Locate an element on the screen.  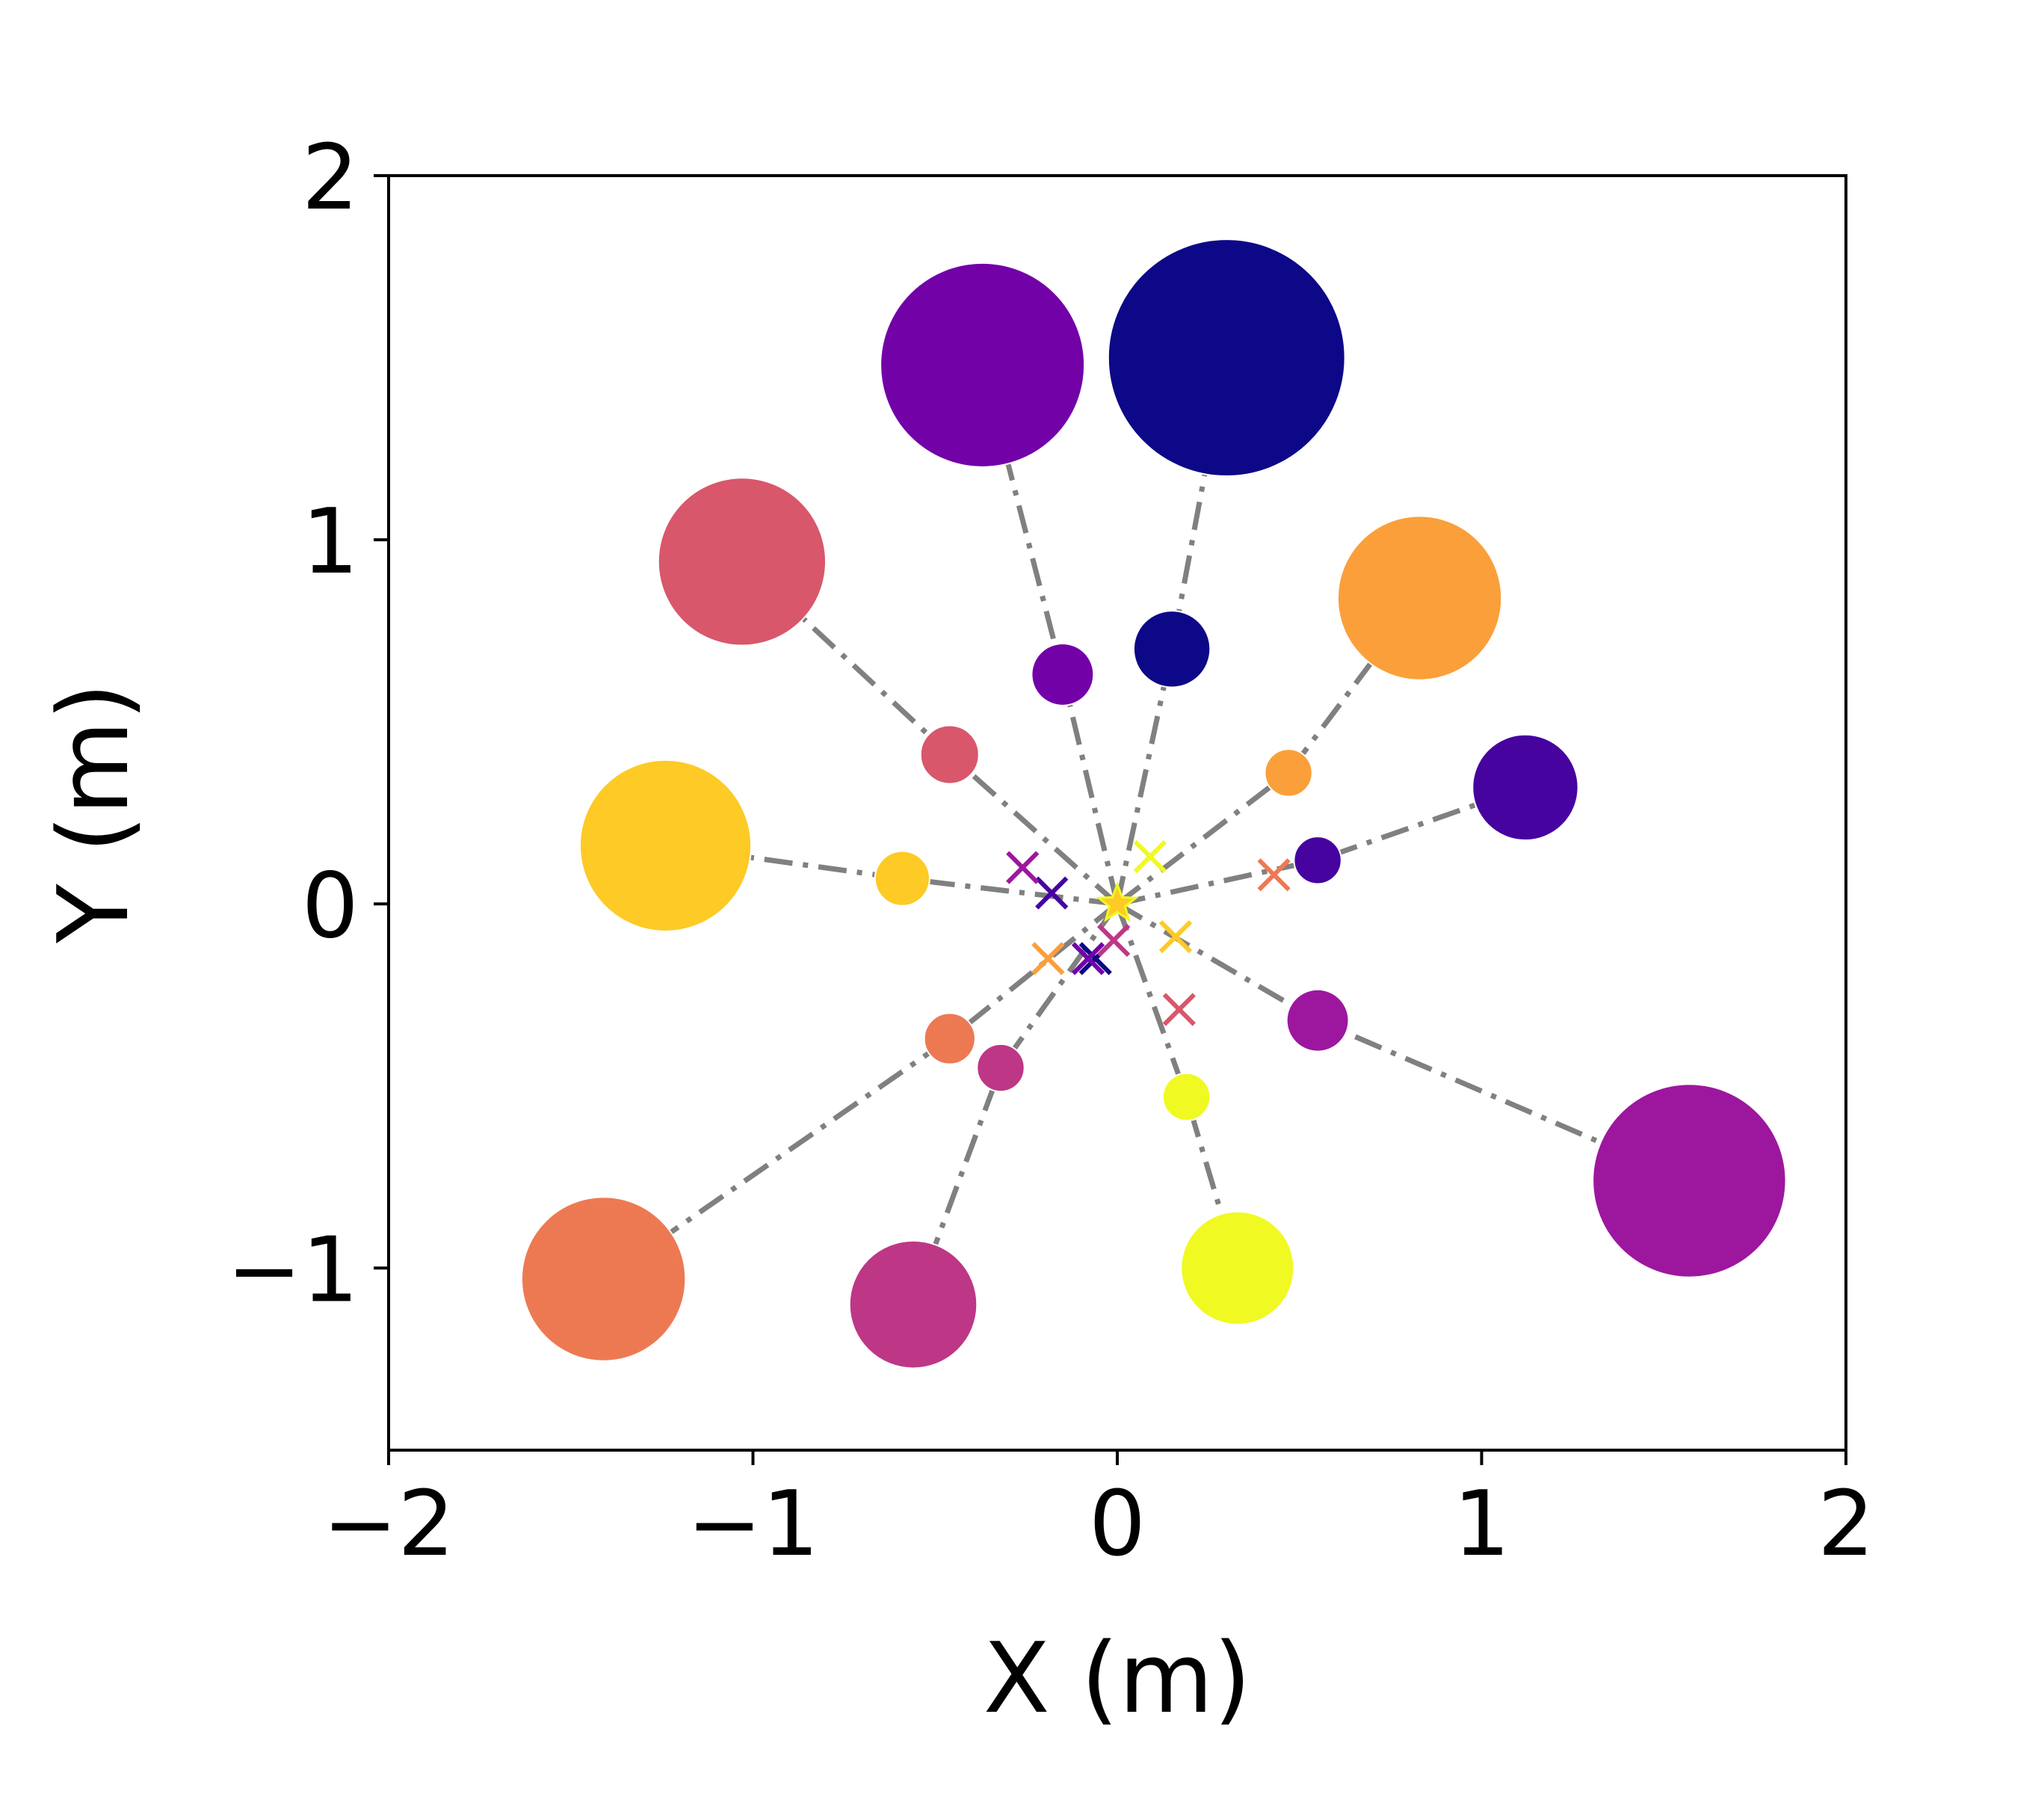
x-tick-label: 1 is located at coordinates (1481, 1524).